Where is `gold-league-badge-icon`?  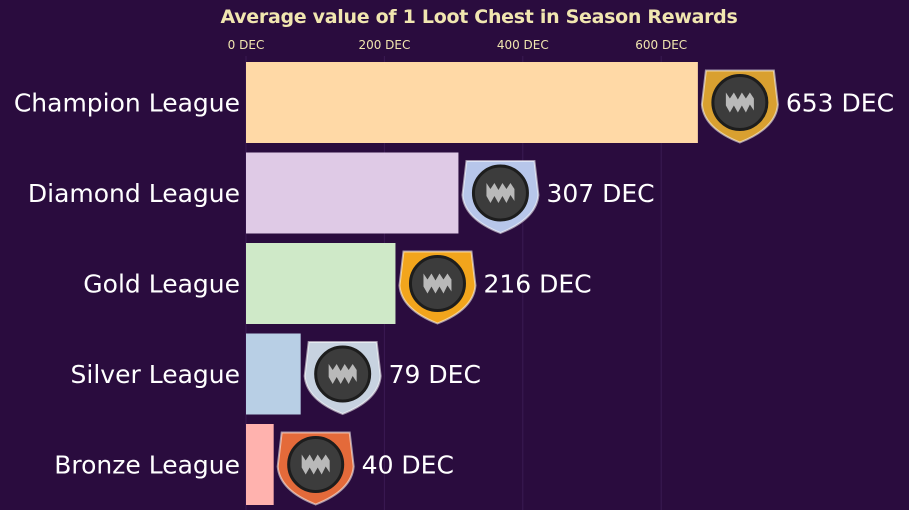
gold-league-badge-icon is located at coordinates (437, 287).